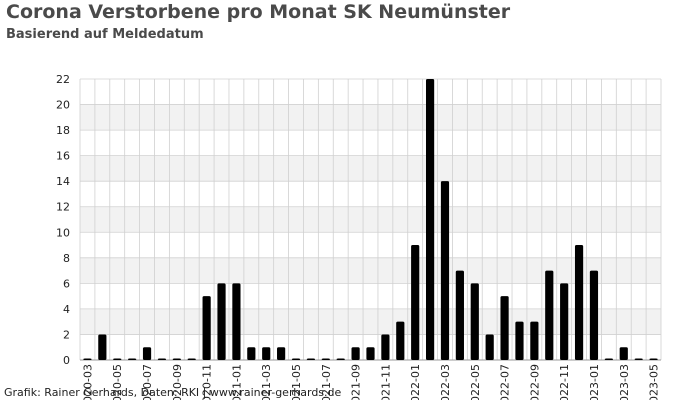 This screenshot has height=400, width=700. What do you see at coordinates (654, 382) in the screenshot?
I see `x-tick-label: 2023-05` at bounding box center [654, 382].